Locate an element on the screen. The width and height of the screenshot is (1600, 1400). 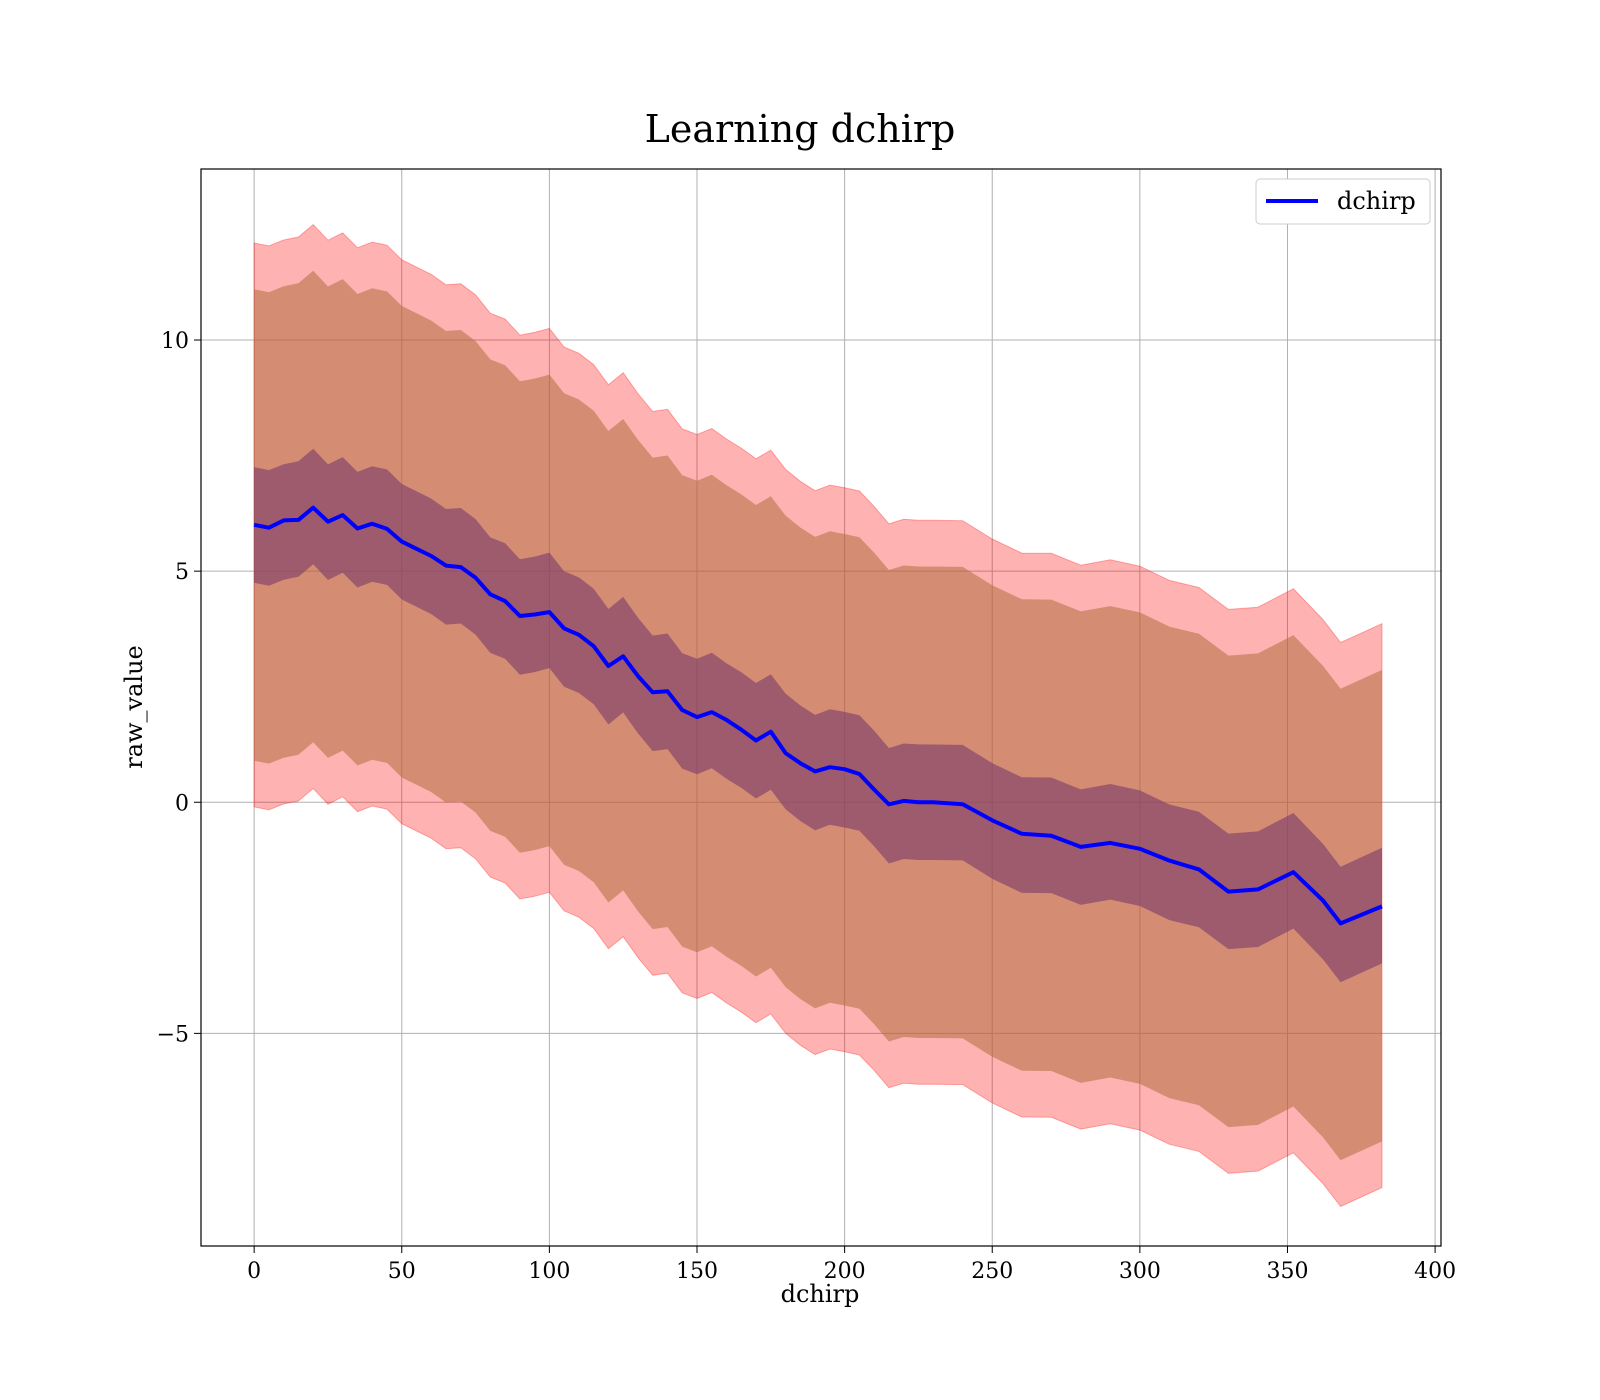
y-tick-label: 10 is located at coordinates (175, 341).